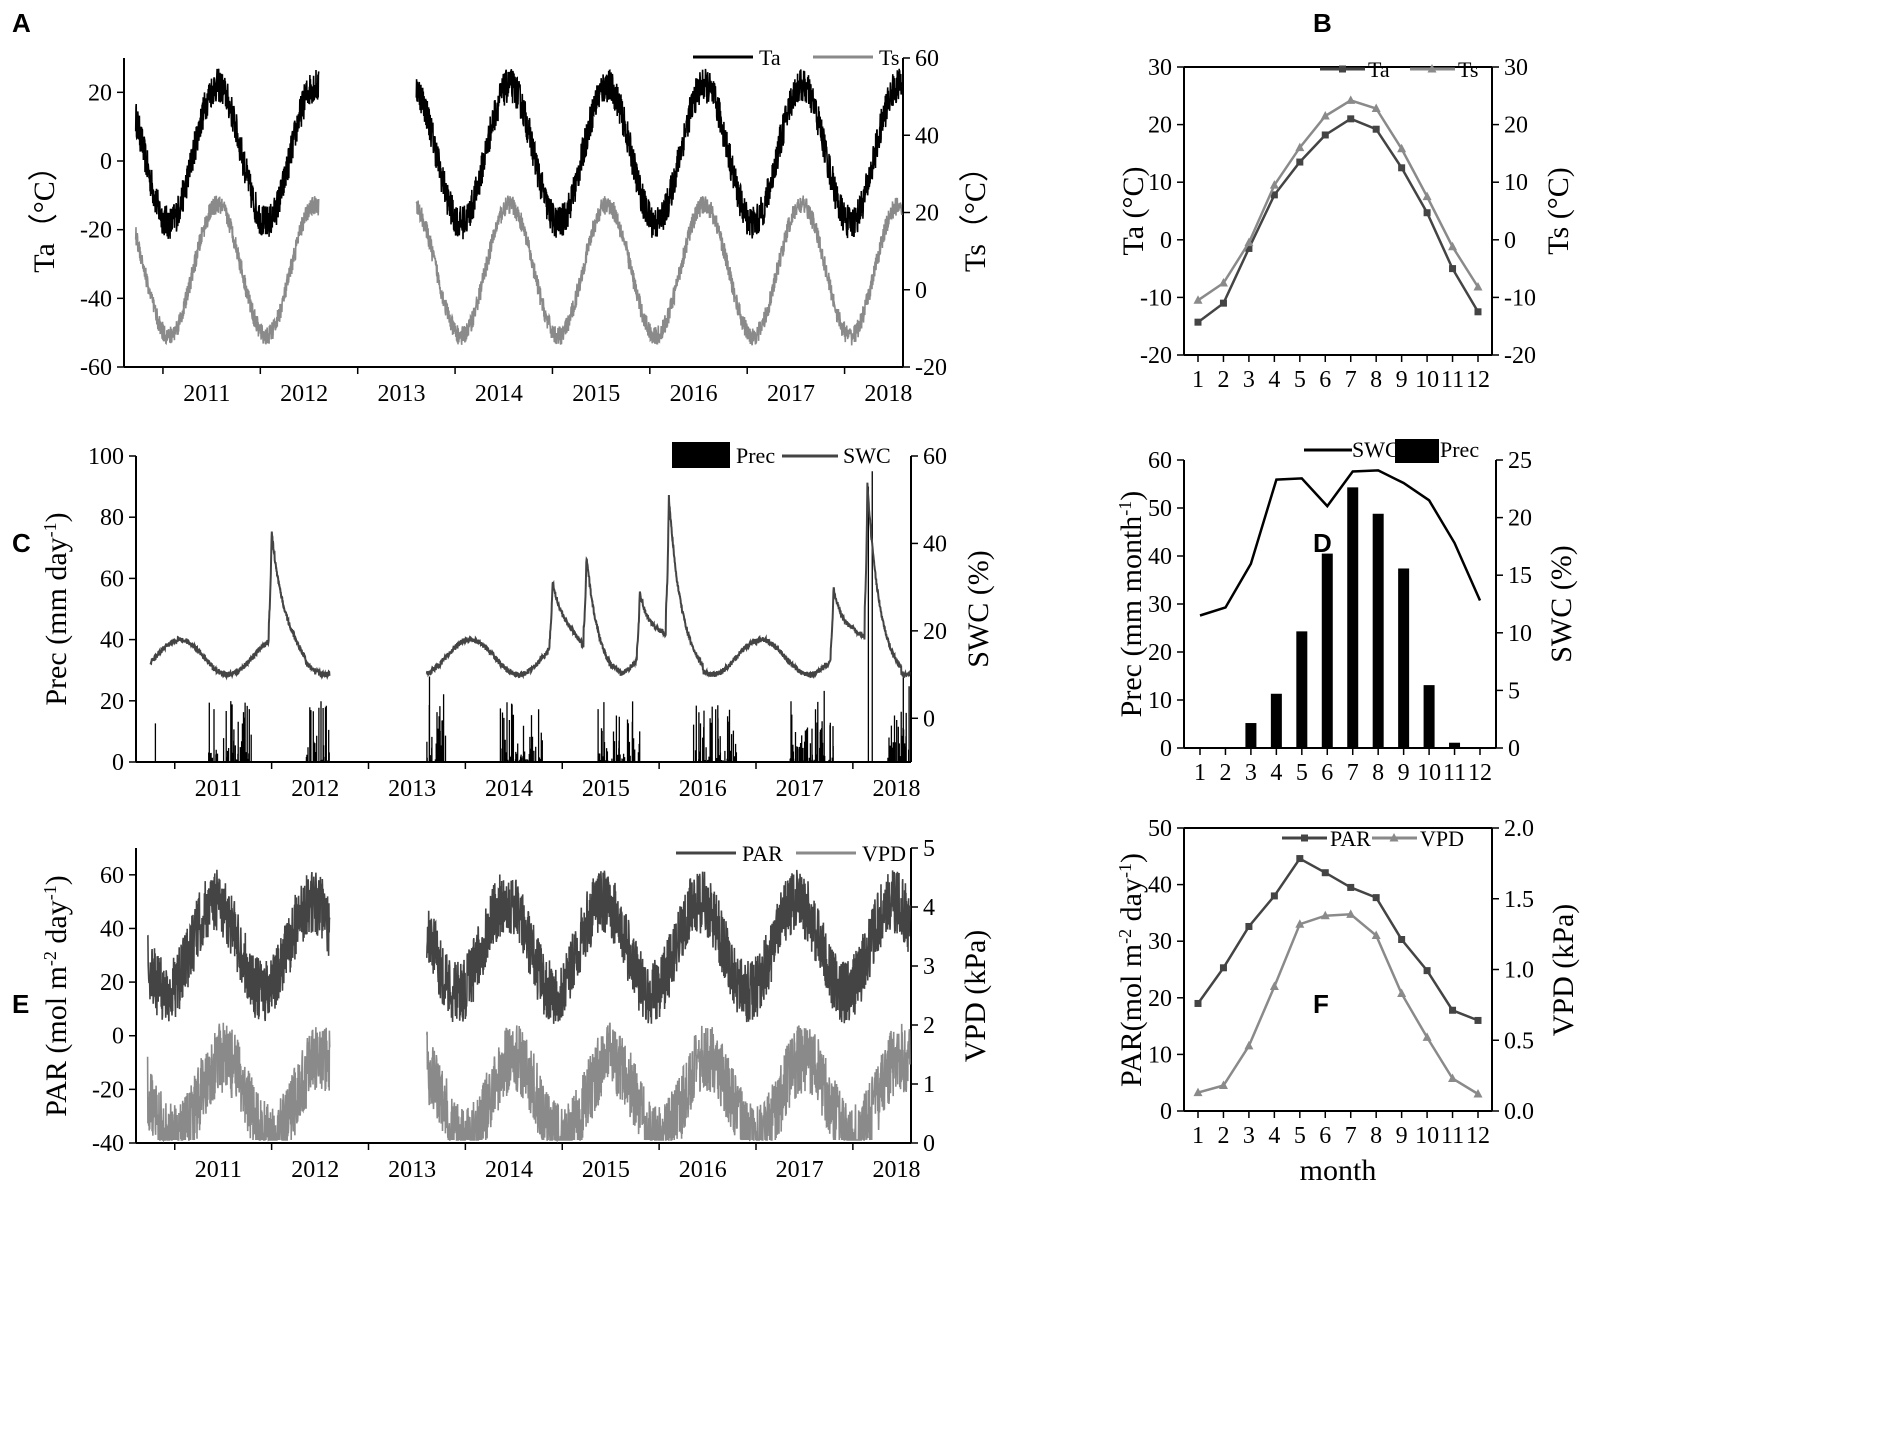 Image resolution: width=1901 pixels, height=1435 pixels. Describe the element at coordinates (1516, 183) in the screenshot. I see `y2-tick-label: 10` at that location.